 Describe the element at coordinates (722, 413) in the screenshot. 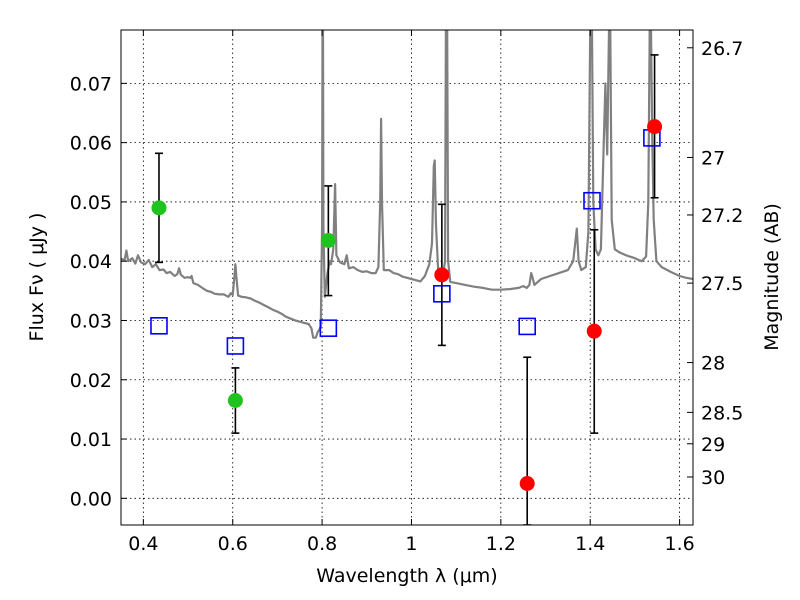

I see `y2-tick-label: 28.5` at that location.